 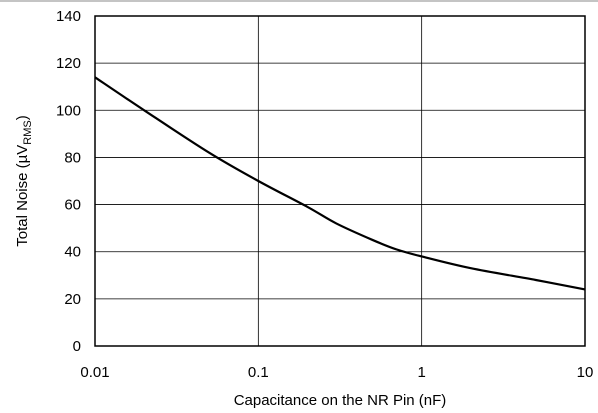 What do you see at coordinates (258, 372) in the screenshot?
I see `x-tick-label: 0.1` at bounding box center [258, 372].